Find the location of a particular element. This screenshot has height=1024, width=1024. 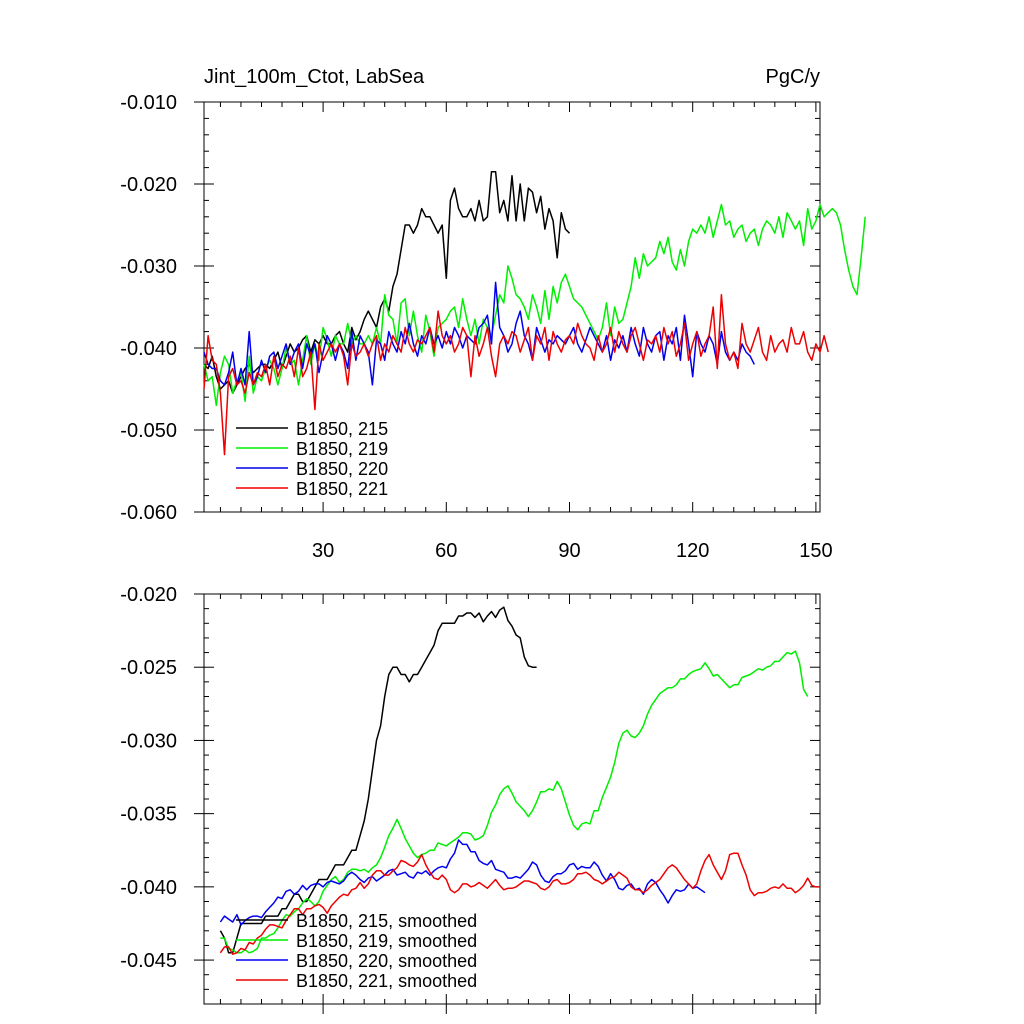

top-x-tick-label: 60 is located at coordinates (446, 551).